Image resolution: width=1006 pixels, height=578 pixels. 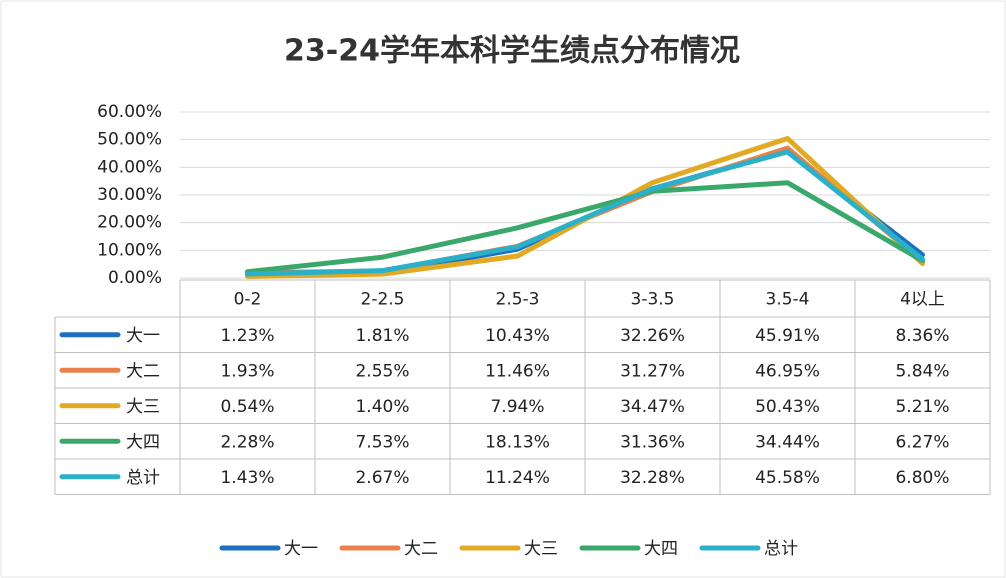 I want to click on table-legend-label: 总计, so click(x=143, y=478).